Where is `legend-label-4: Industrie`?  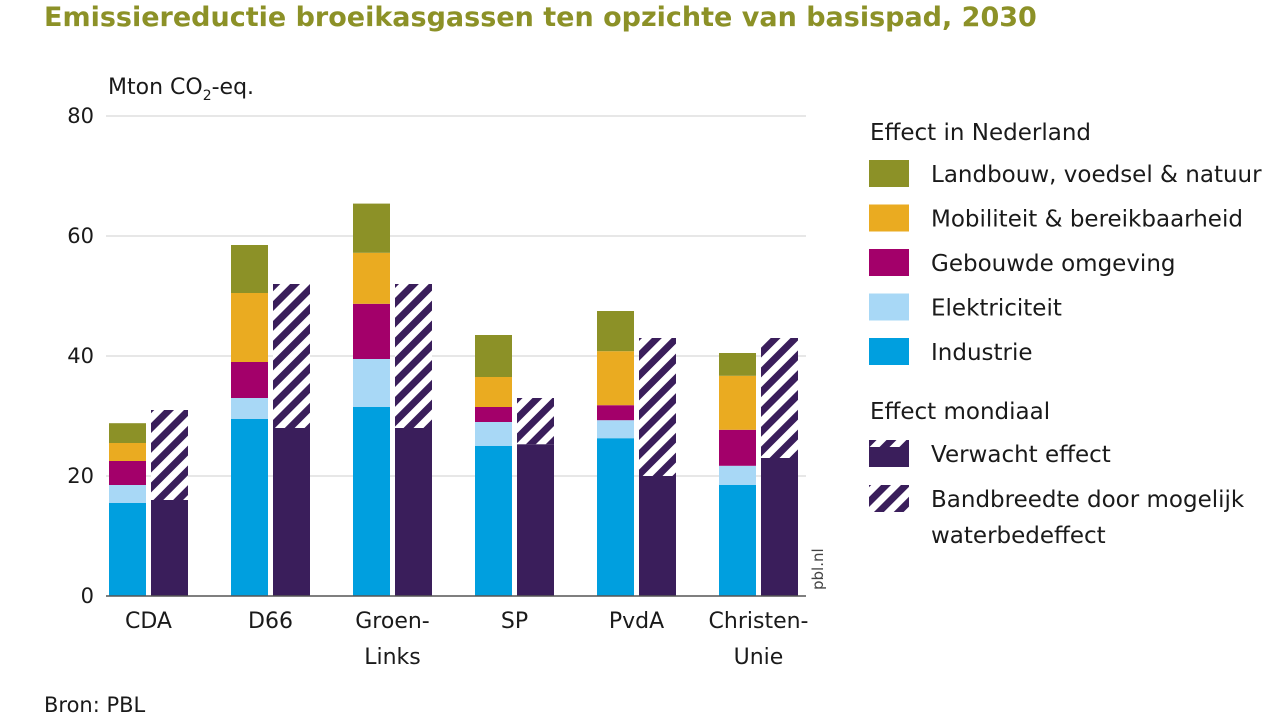
legend-label-4: Industrie is located at coordinates (982, 353).